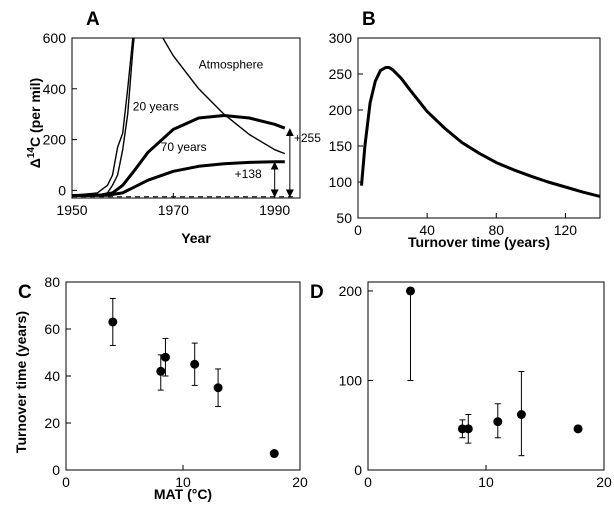 This screenshot has height=510, width=614. What do you see at coordinates (156, 106) in the screenshot?
I see `series-label: 20 years` at bounding box center [156, 106].